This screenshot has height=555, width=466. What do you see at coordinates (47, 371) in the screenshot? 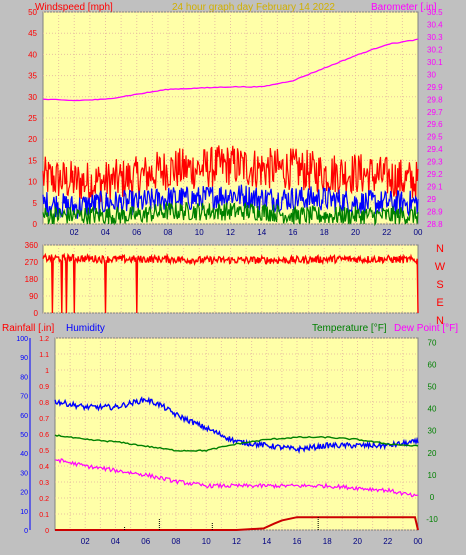
I see `rainfall-tick-label: 1` at bounding box center [47, 371].